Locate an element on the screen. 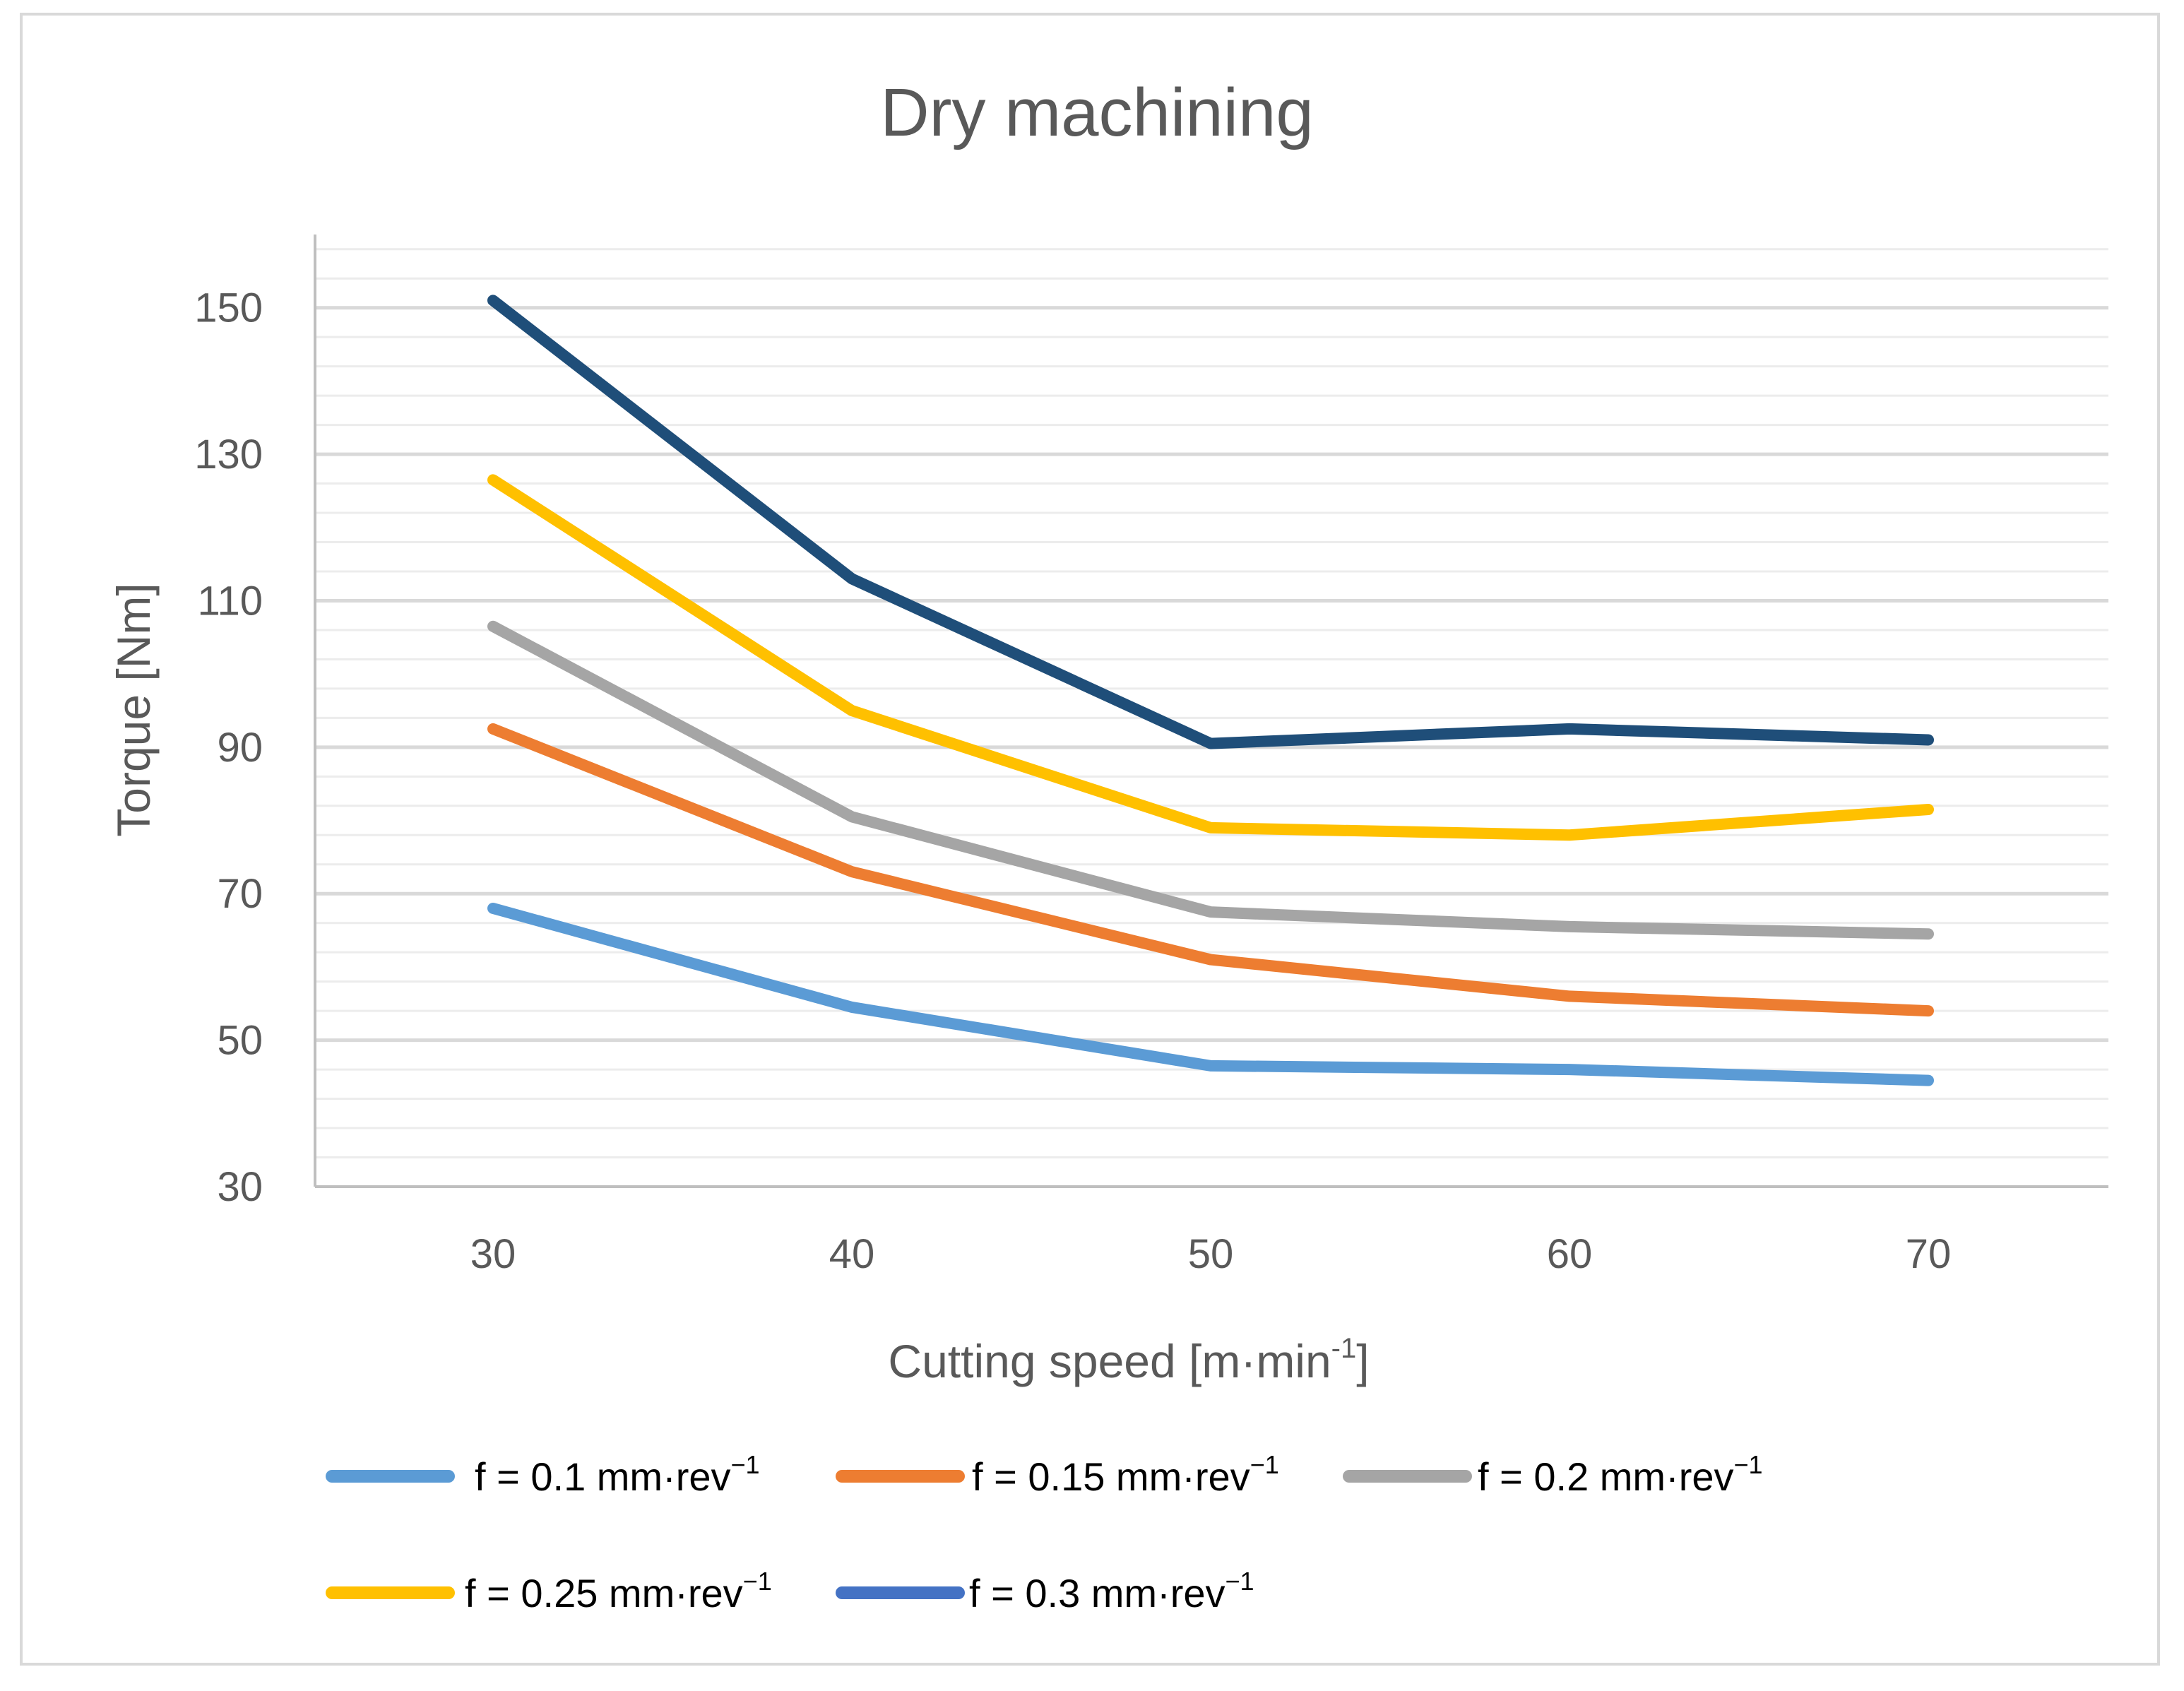  x-tick-label: 60 is located at coordinates (1570, 1254).